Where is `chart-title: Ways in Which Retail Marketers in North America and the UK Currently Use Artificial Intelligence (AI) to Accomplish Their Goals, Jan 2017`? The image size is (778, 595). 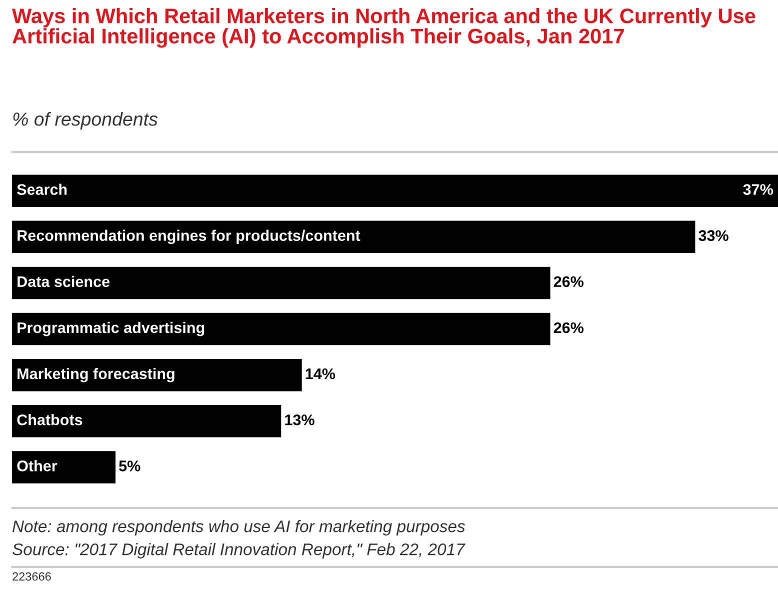
chart-title: Ways in Which Retail Marketers in North America and the UK Currently Use Artificial Intelligence (AI) to Accomplish Their Goals, Jan 2017 is located at coordinates (384, 28).